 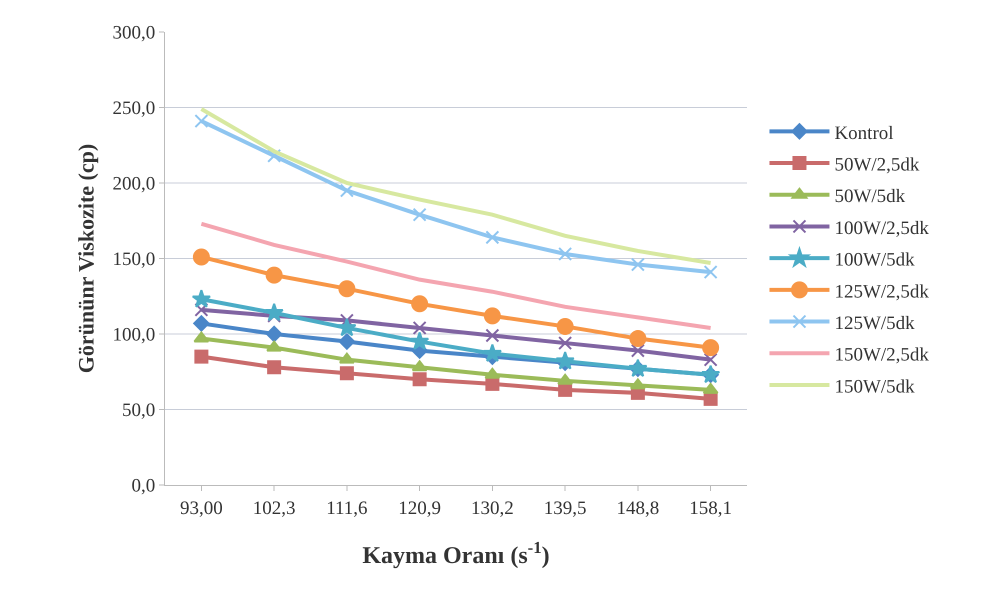 I want to click on legend-label: Kontrol, so click(x=864, y=133).